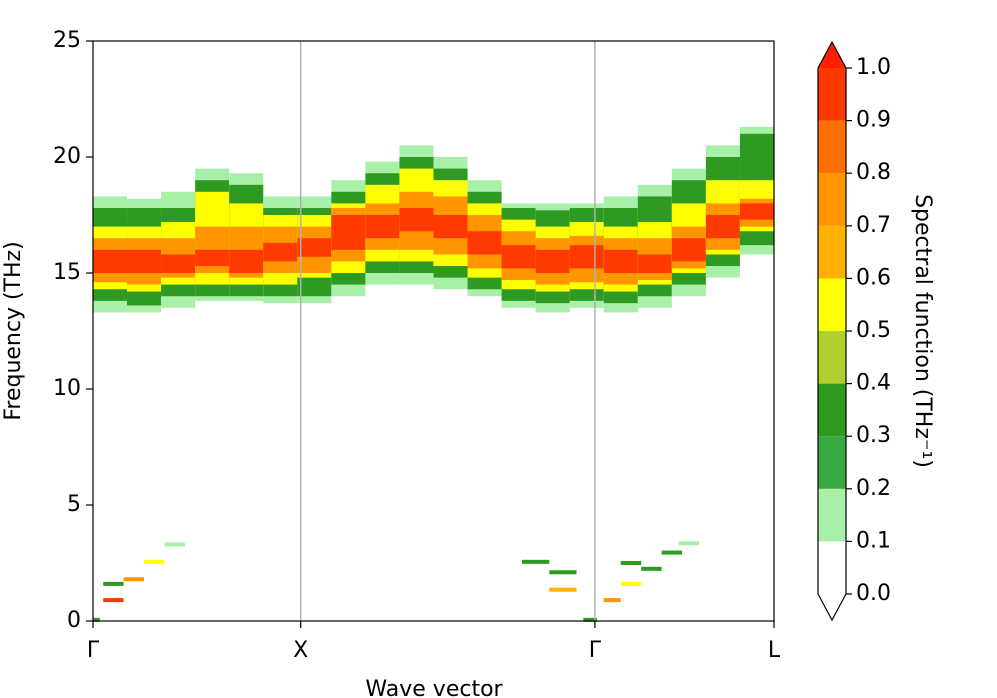 The image size is (997, 698). What do you see at coordinates (873, 330) in the screenshot?
I see `colorbar-tick-label: 0.5` at bounding box center [873, 330].